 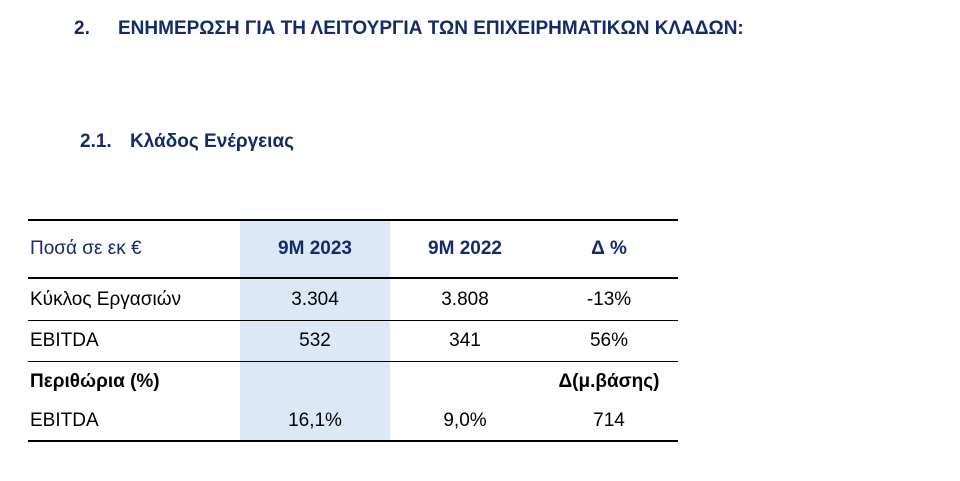 What do you see at coordinates (212, 141) in the screenshot?
I see `subsection-title: Κλάδος Ενέργειας` at bounding box center [212, 141].